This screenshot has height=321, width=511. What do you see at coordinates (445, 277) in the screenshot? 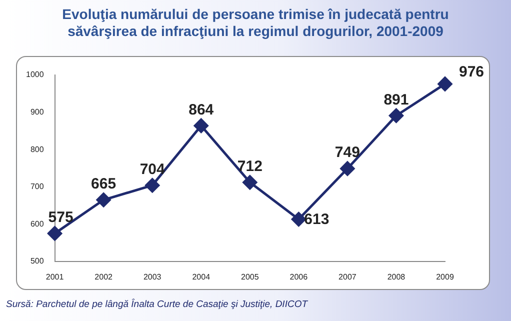
I see `x-tick-label: 2009` at bounding box center [445, 277].